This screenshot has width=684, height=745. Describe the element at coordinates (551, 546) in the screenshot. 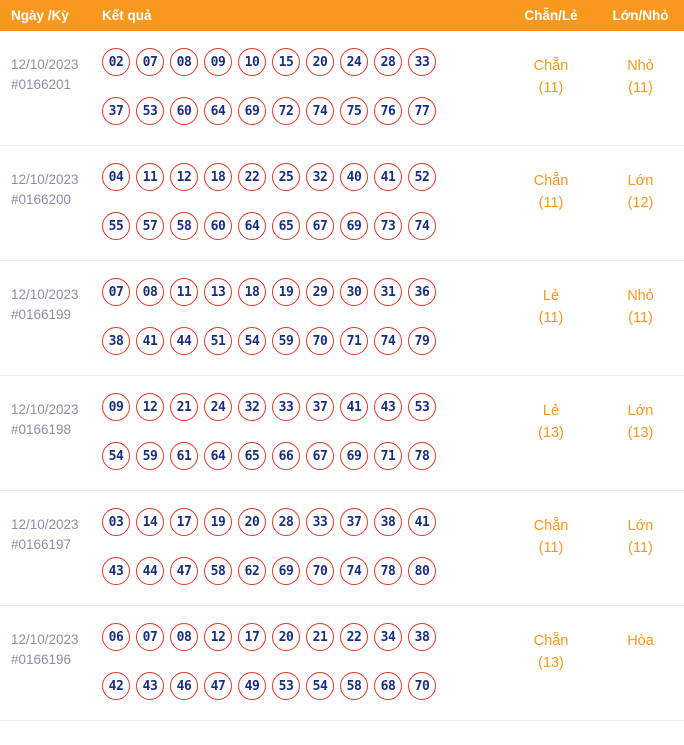

I see `row-even-odd: Chẵn (11)` at that location.